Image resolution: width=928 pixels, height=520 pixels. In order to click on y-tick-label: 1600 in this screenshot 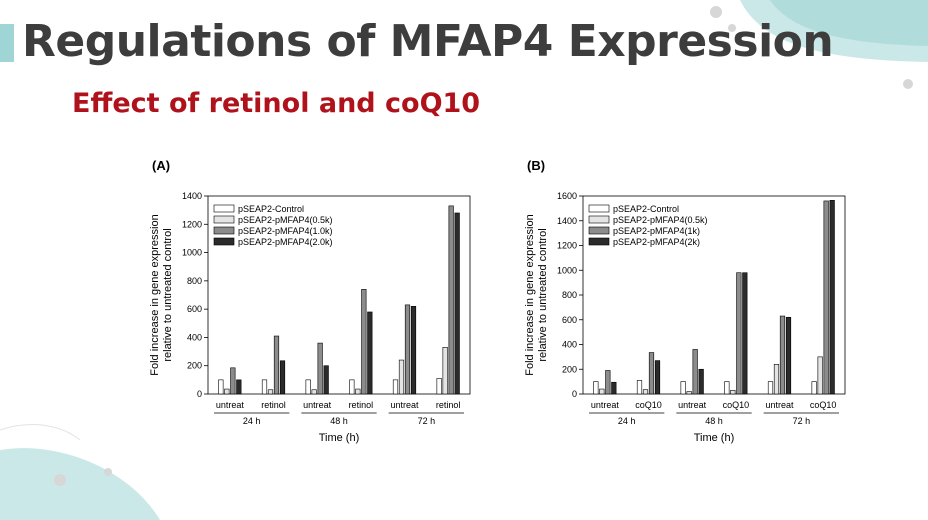, I will do `click(567, 196)`.